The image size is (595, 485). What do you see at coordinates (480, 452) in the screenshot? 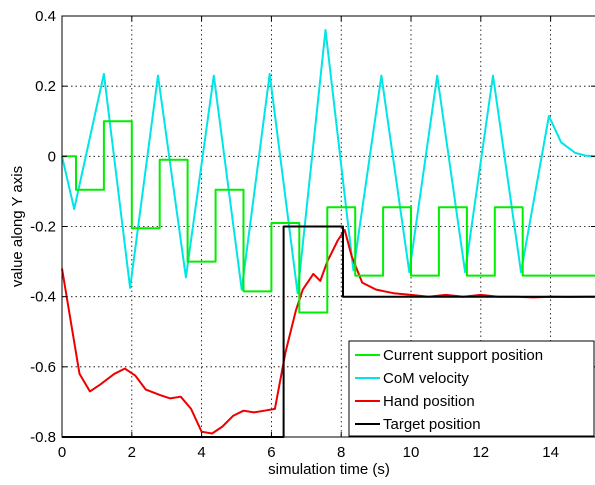
I see `x-tick-label: 12` at bounding box center [480, 452].